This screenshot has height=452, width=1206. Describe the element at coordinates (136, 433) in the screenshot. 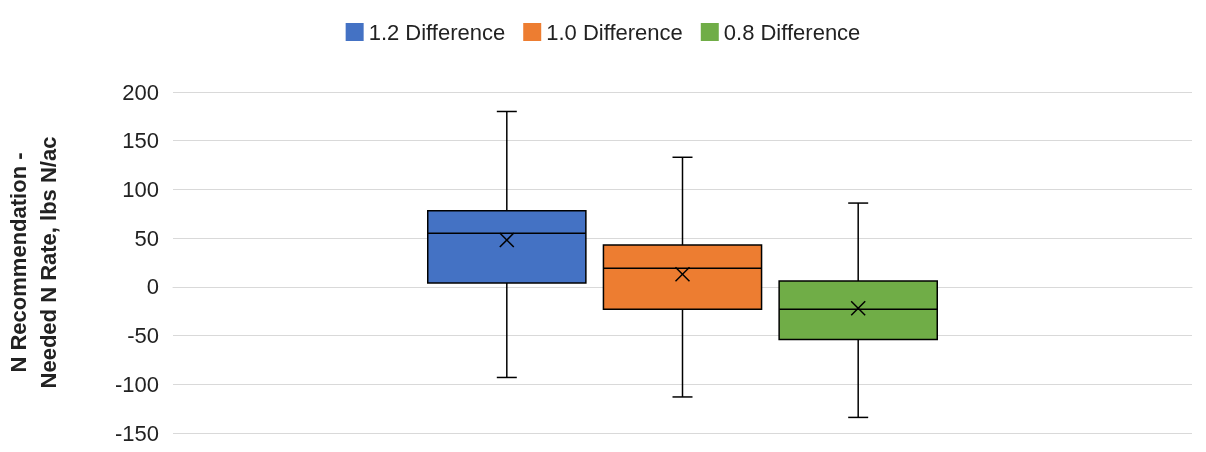

I see `y-tick-label: -150` at that location.